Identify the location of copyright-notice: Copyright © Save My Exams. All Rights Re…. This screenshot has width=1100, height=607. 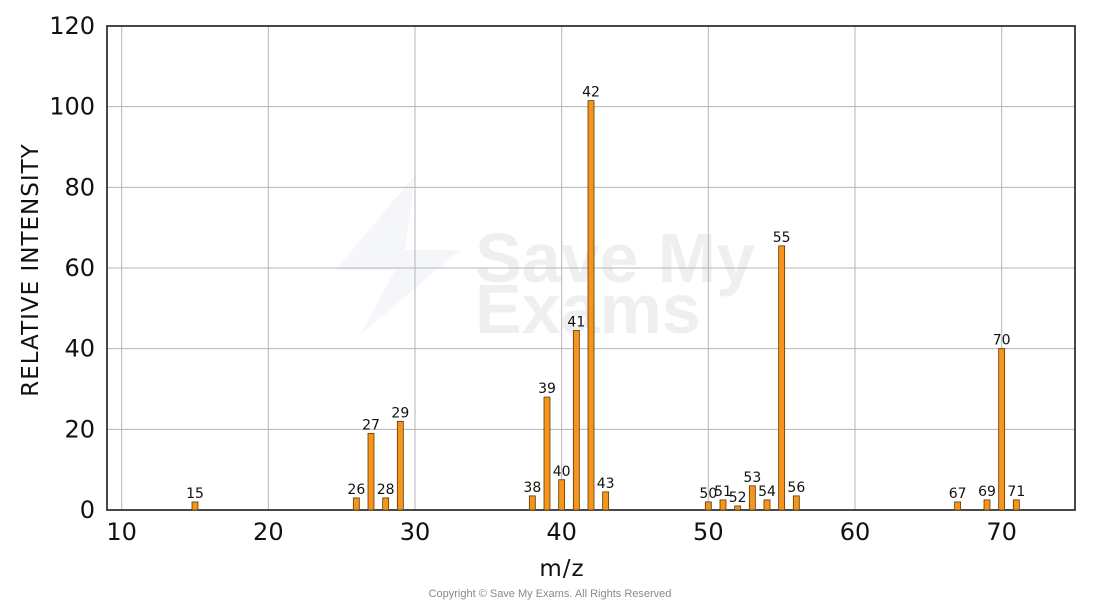
(550, 594).